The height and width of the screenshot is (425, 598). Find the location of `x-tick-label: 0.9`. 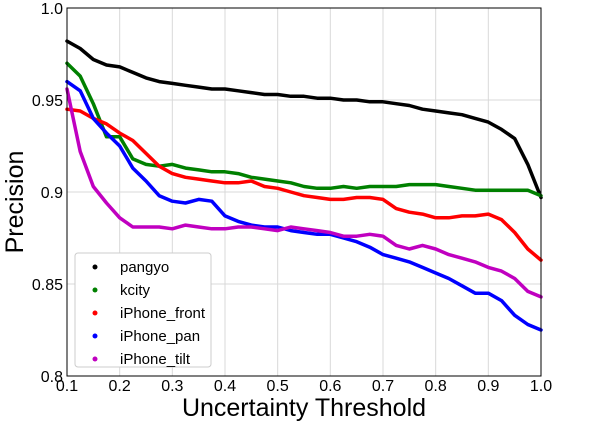

x-tick-label: 0.9 is located at coordinates (488, 386).